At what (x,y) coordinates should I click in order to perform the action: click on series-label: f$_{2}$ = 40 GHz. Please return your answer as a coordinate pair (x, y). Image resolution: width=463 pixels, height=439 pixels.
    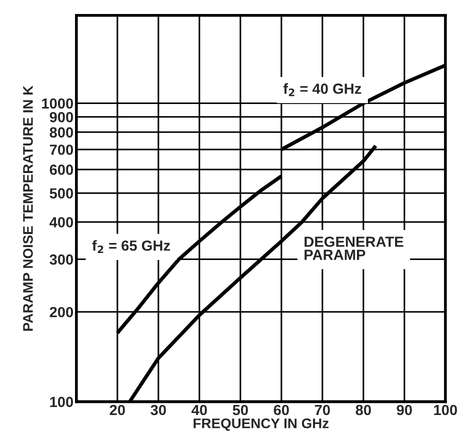
    Looking at the image, I should click on (322, 89).